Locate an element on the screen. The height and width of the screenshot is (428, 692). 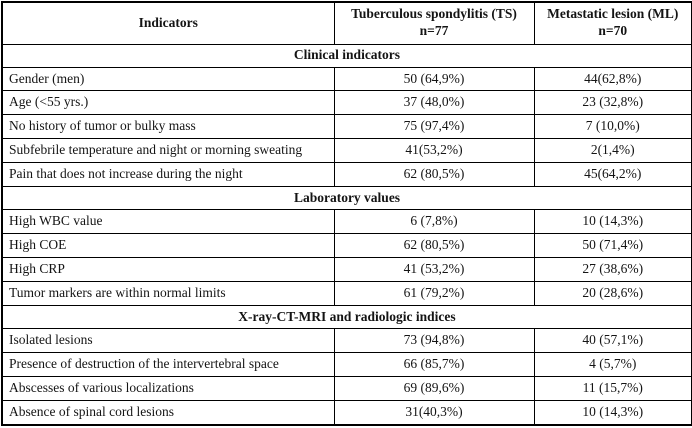
ml-value-cell: 7 (10,0%) is located at coordinates (612, 127).